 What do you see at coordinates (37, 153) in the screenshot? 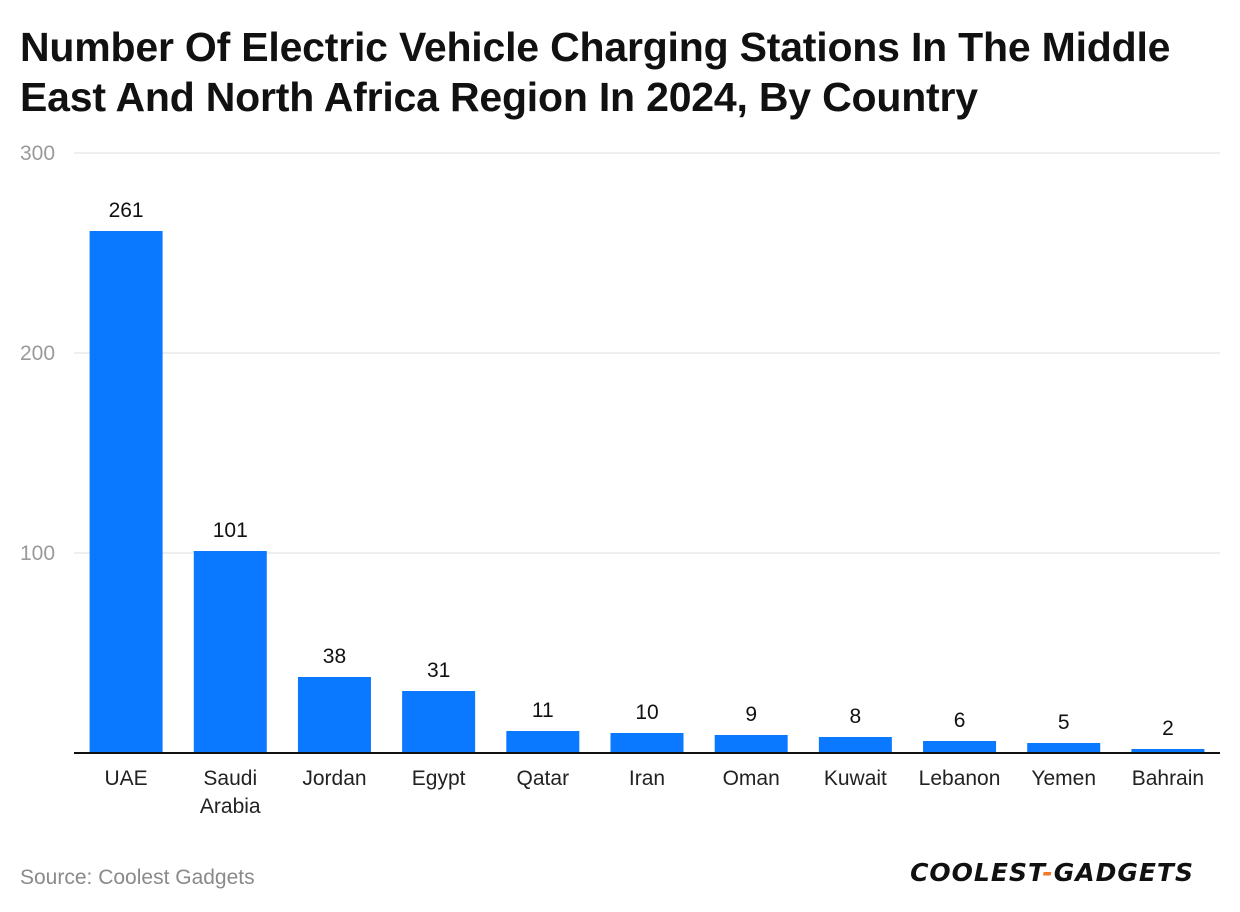
I see `y-tick-label: 300` at bounding box center [37, 153].